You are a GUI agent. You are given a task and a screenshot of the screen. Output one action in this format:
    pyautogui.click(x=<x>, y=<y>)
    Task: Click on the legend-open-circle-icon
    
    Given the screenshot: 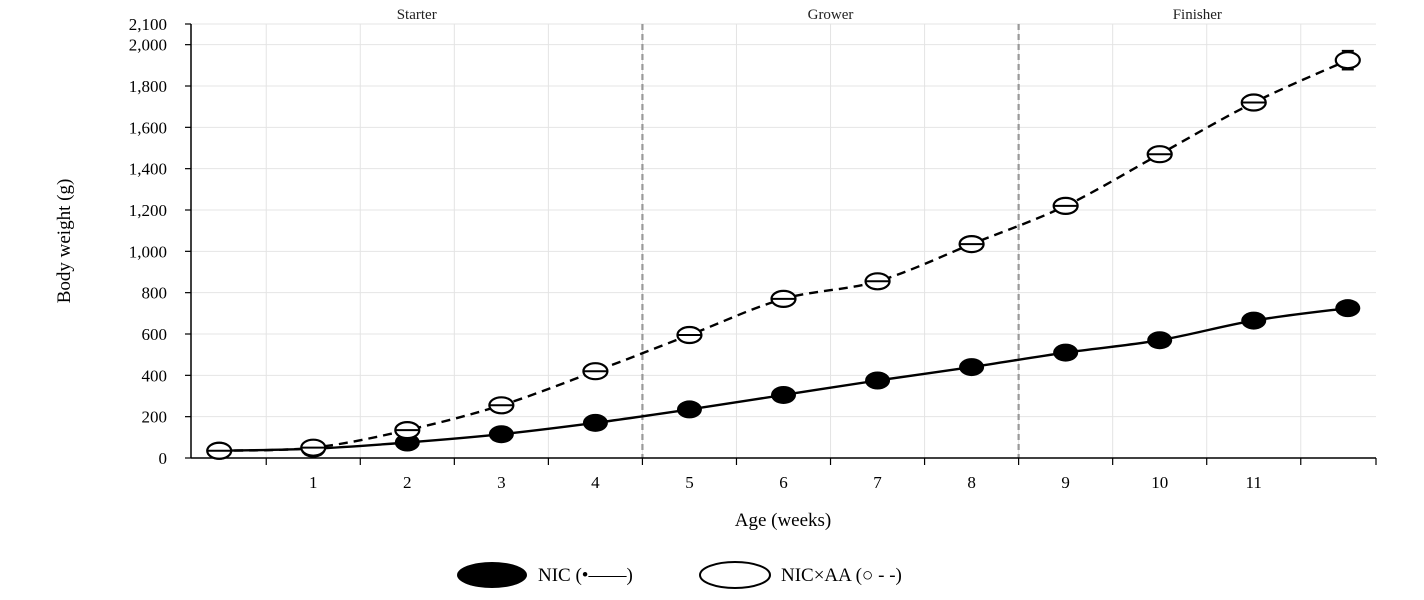 What is the action you would take?
    pyautogui.click(x=735, y=575)
    